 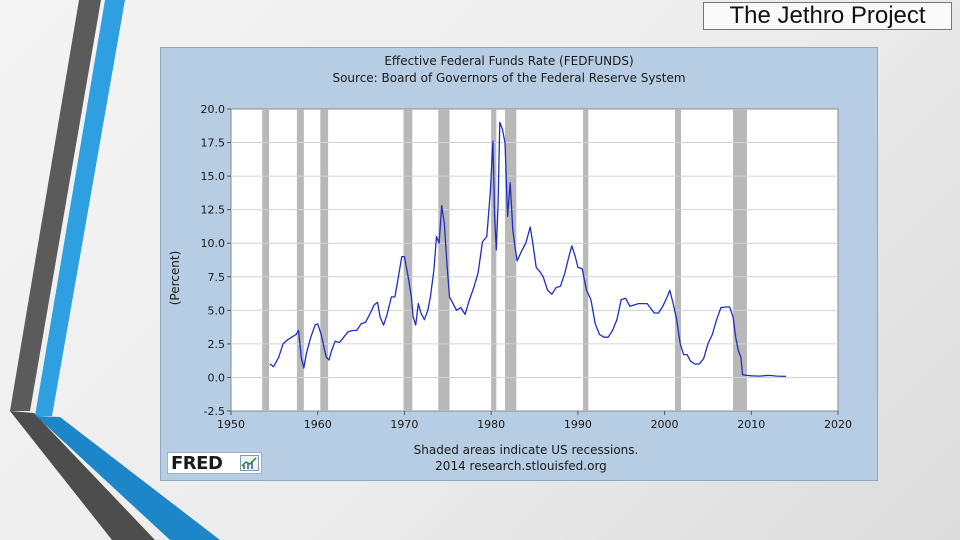 I want to click on y-axis-ticks: -2.5 0.0 2.5 5.0 7.5 10.0 12.5 15.0 17.5 20.0, so click(x=216, y=260).